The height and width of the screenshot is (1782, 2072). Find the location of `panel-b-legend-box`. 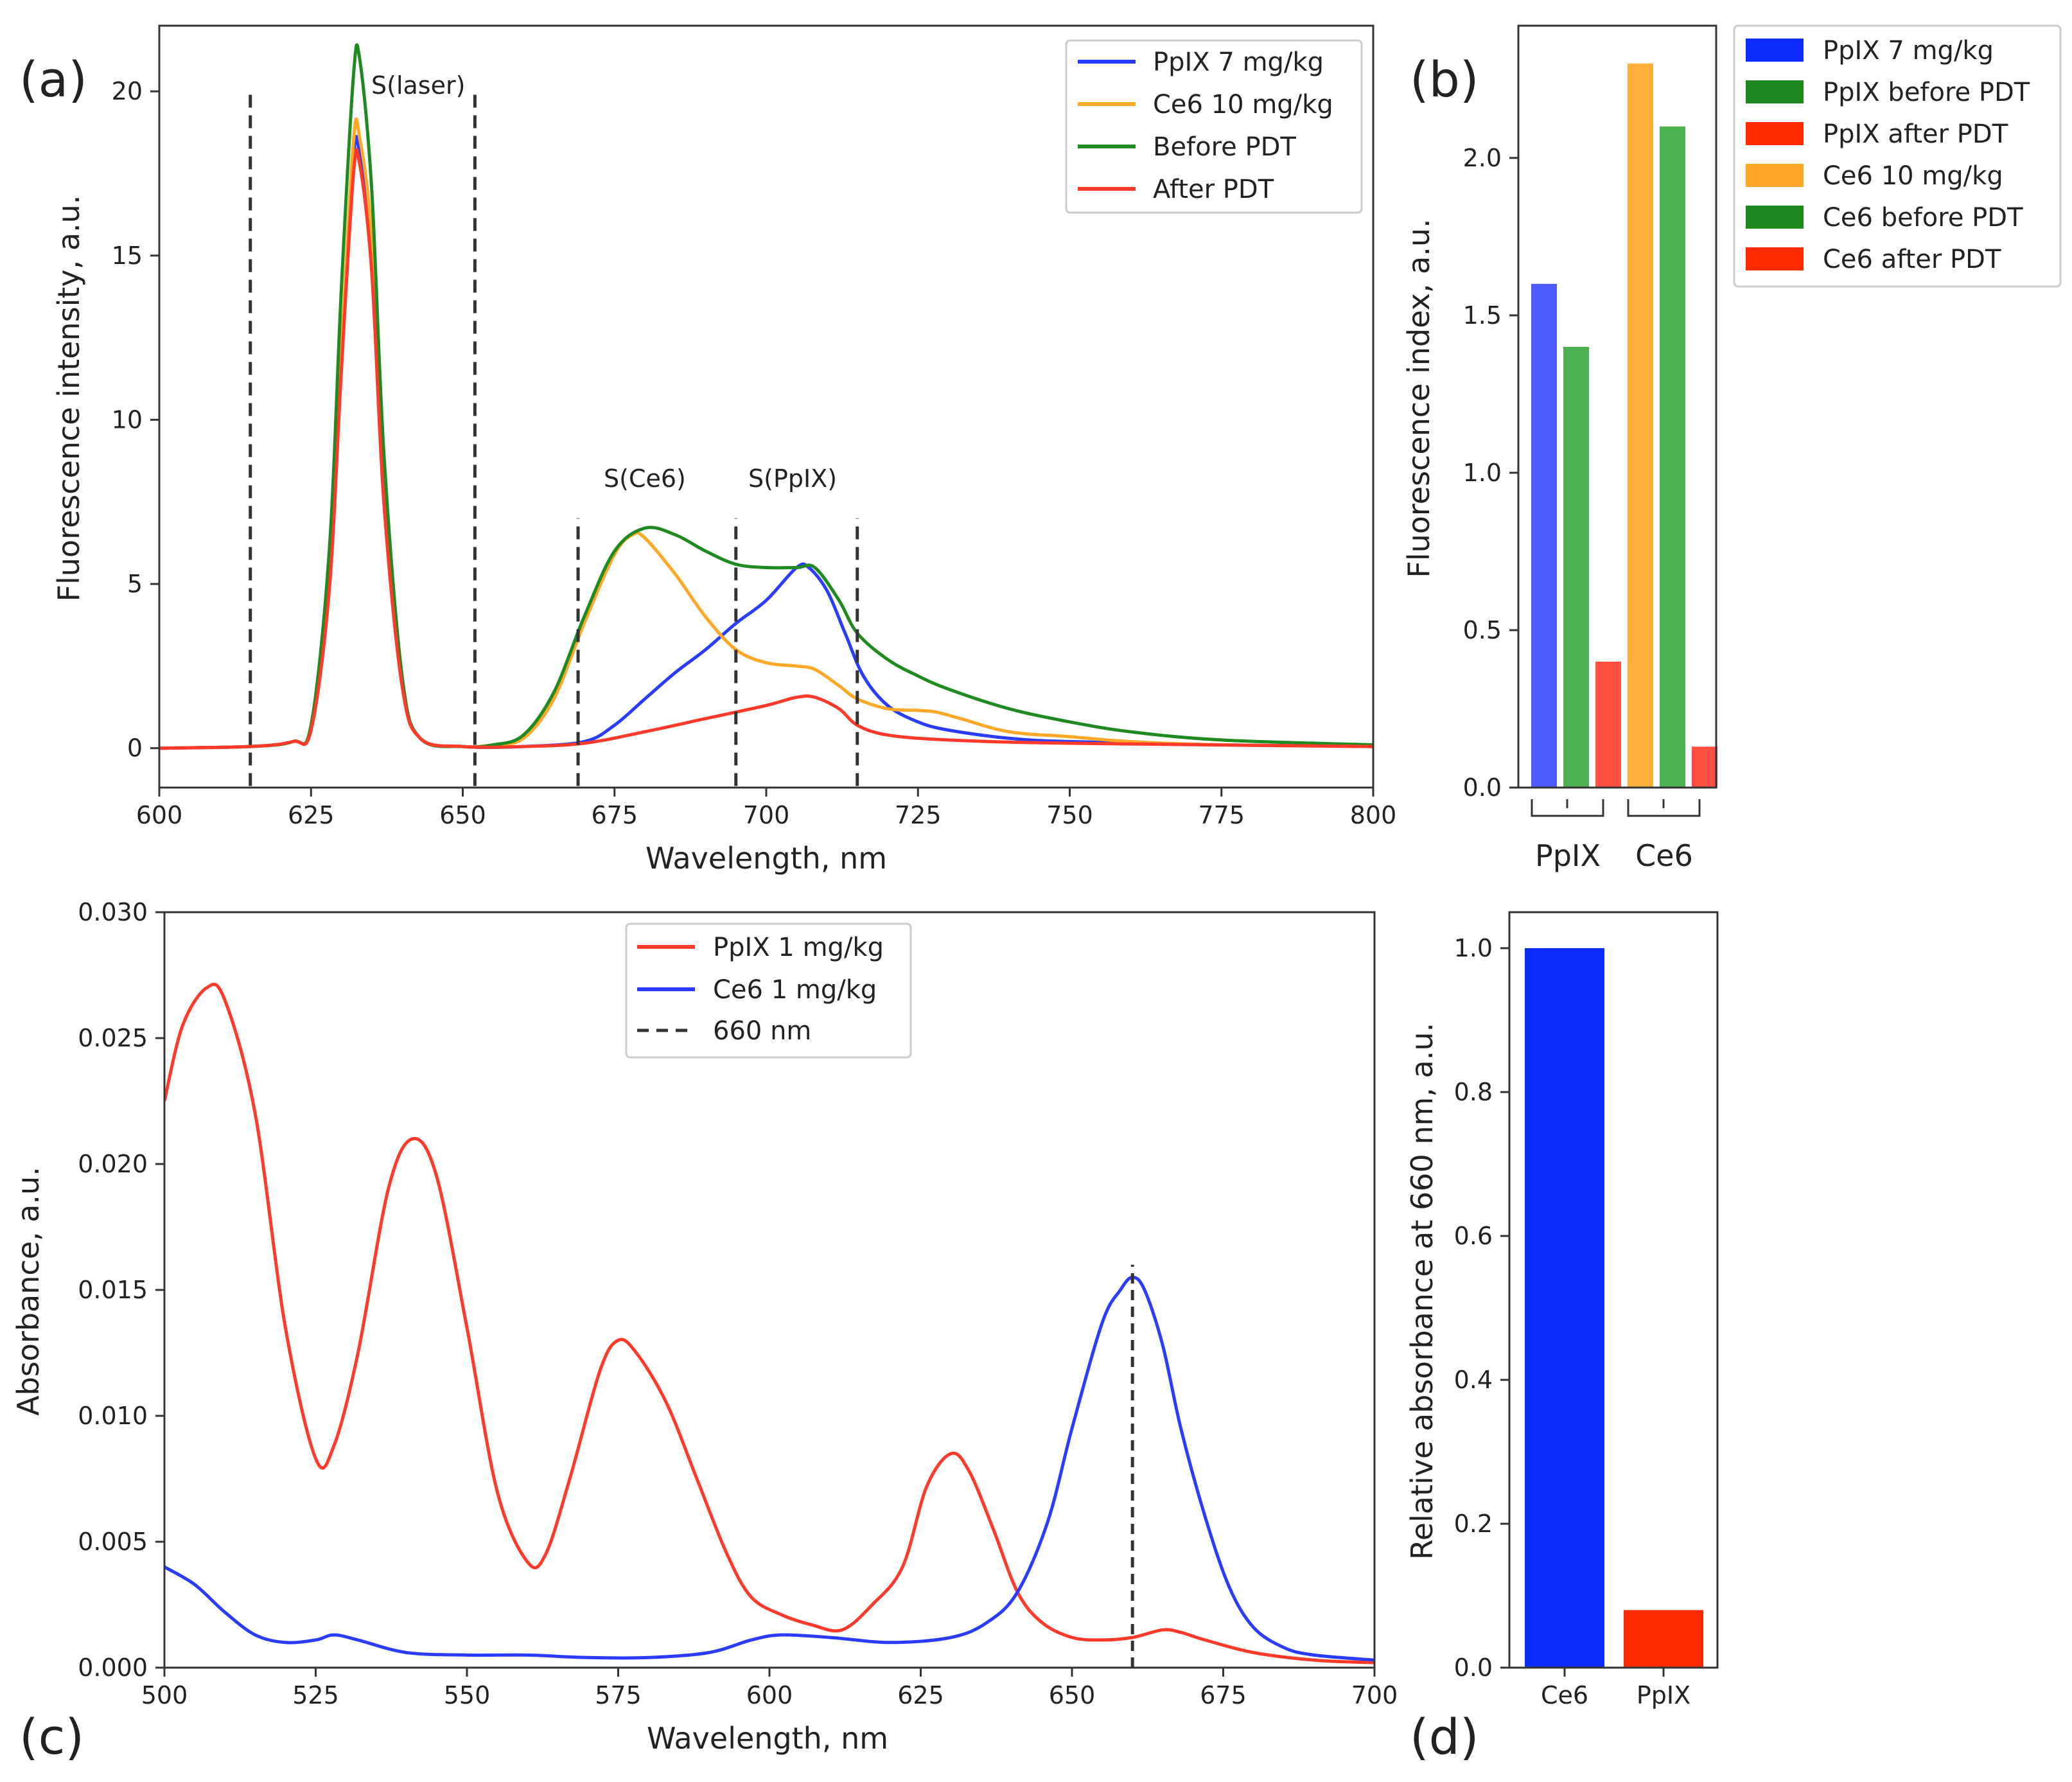

panel-b-legend-box is located at coordinates (1897, 156).